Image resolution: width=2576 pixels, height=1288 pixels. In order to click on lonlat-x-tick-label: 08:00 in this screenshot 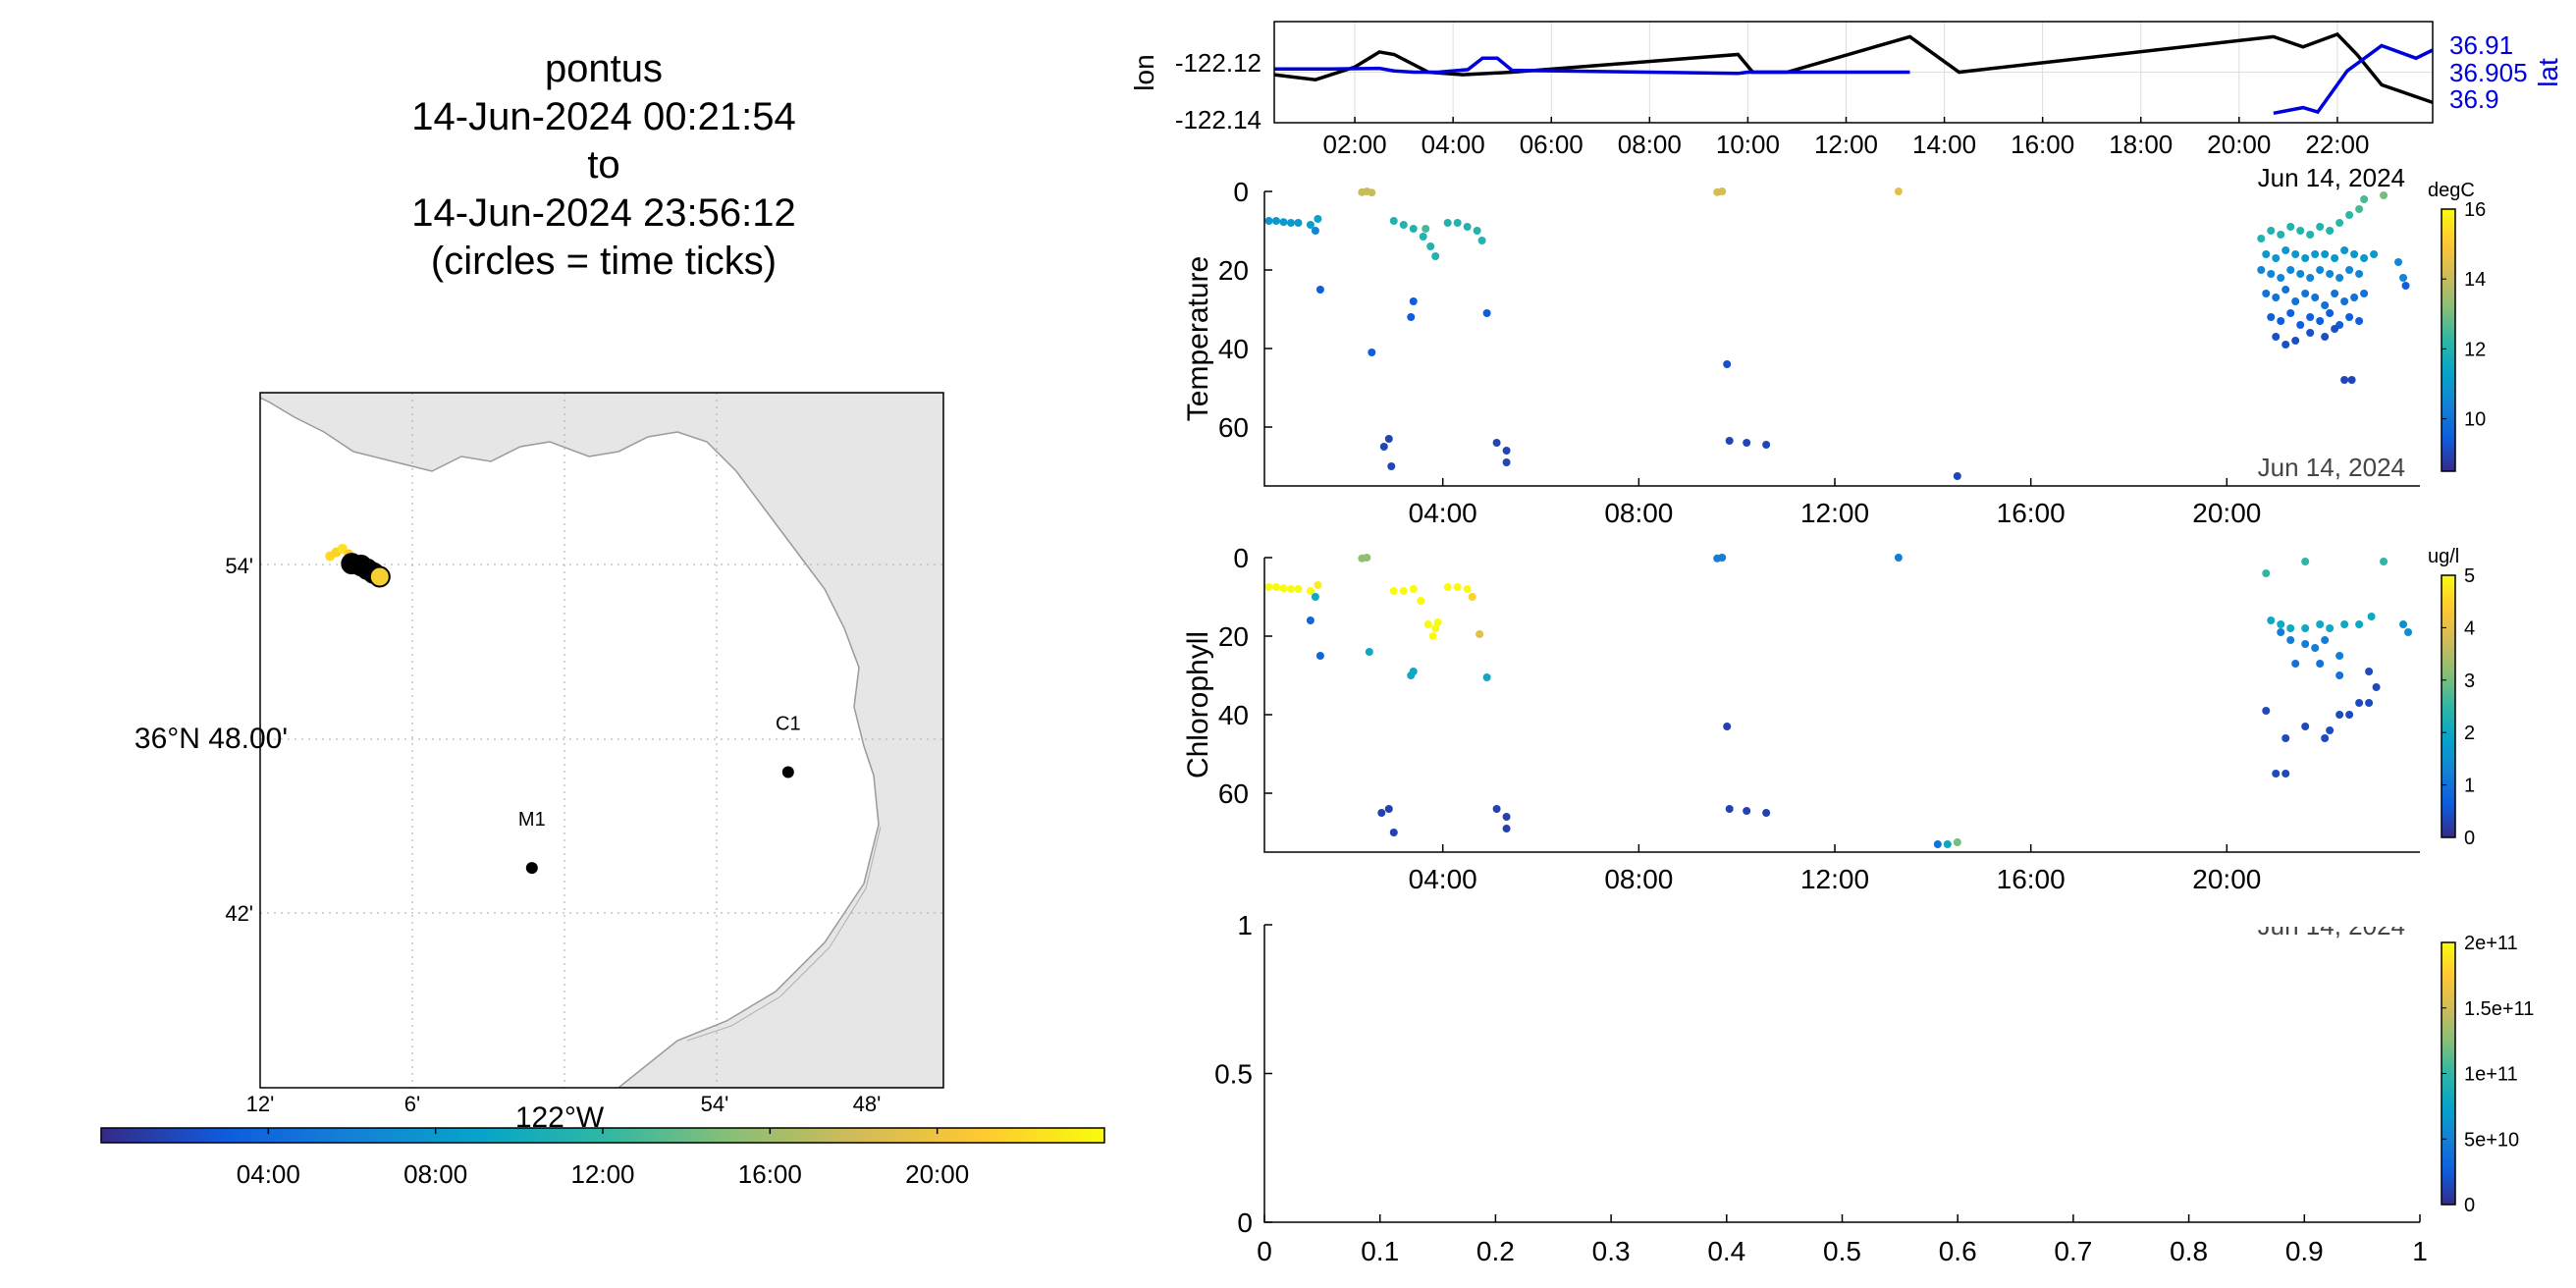, I will do `click(1650, 144)`.